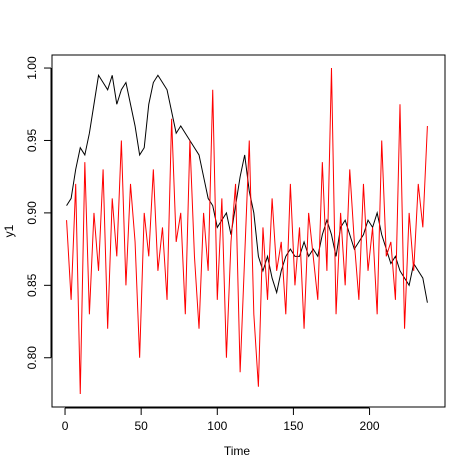 This screenshot has height=473, width=474. Describe the element at coordinates (293, 426) in the screenshot. I see `x-tick-label: 150` at that location.